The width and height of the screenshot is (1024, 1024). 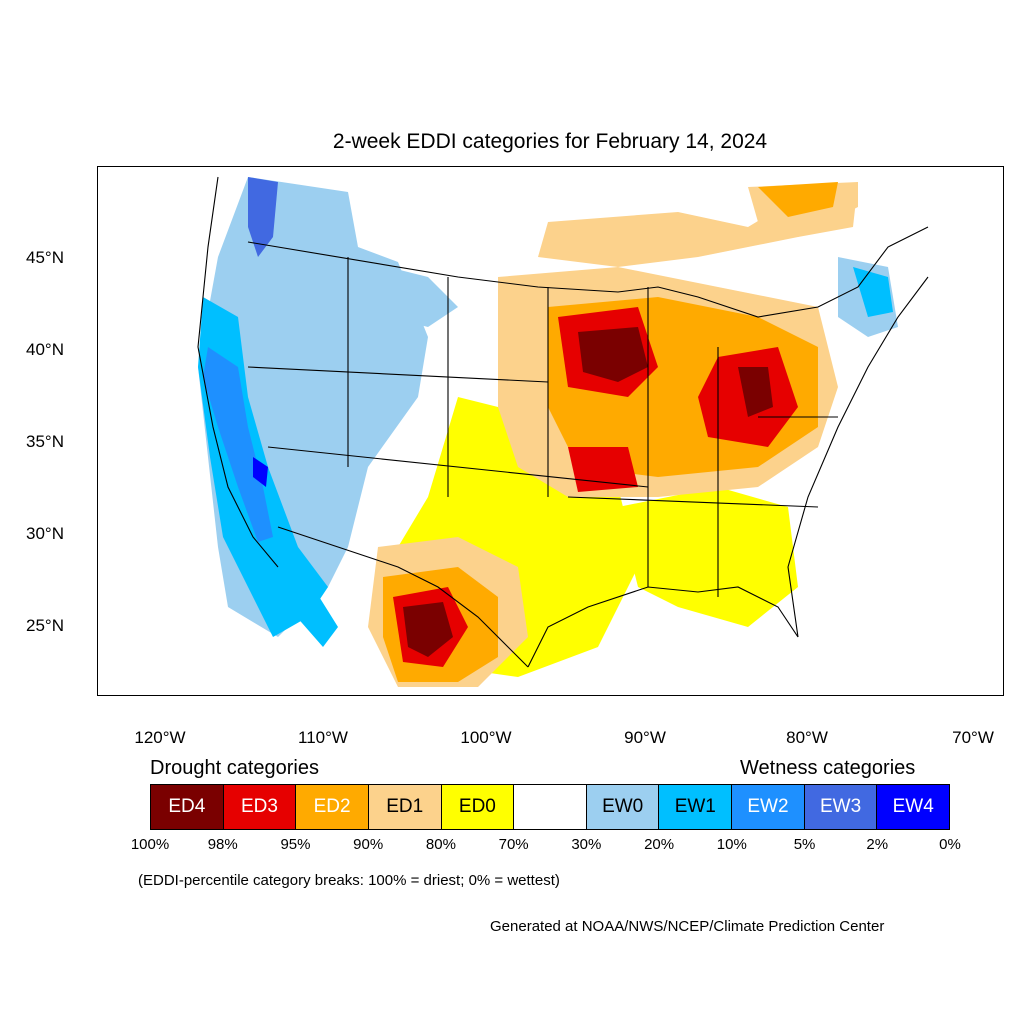 I want to click on ed4-region-ohio, so click(x=755, y=392).